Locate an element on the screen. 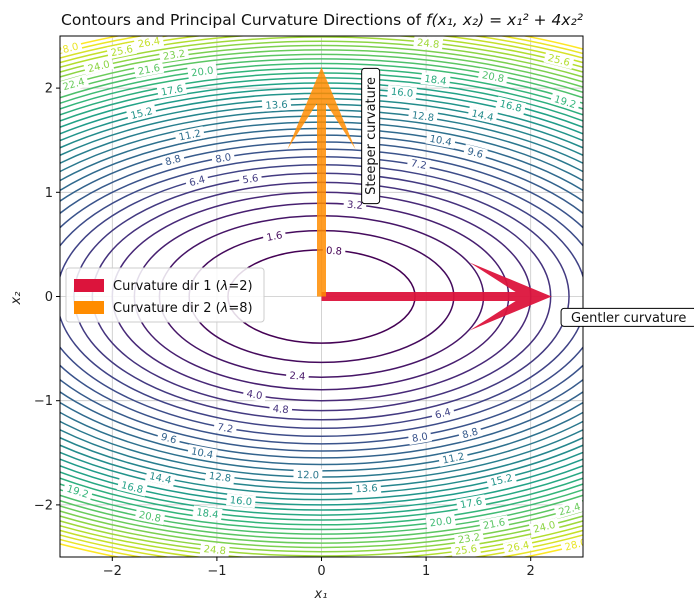  contour-label-group: 20.8 is located at coordinates (150, 516).